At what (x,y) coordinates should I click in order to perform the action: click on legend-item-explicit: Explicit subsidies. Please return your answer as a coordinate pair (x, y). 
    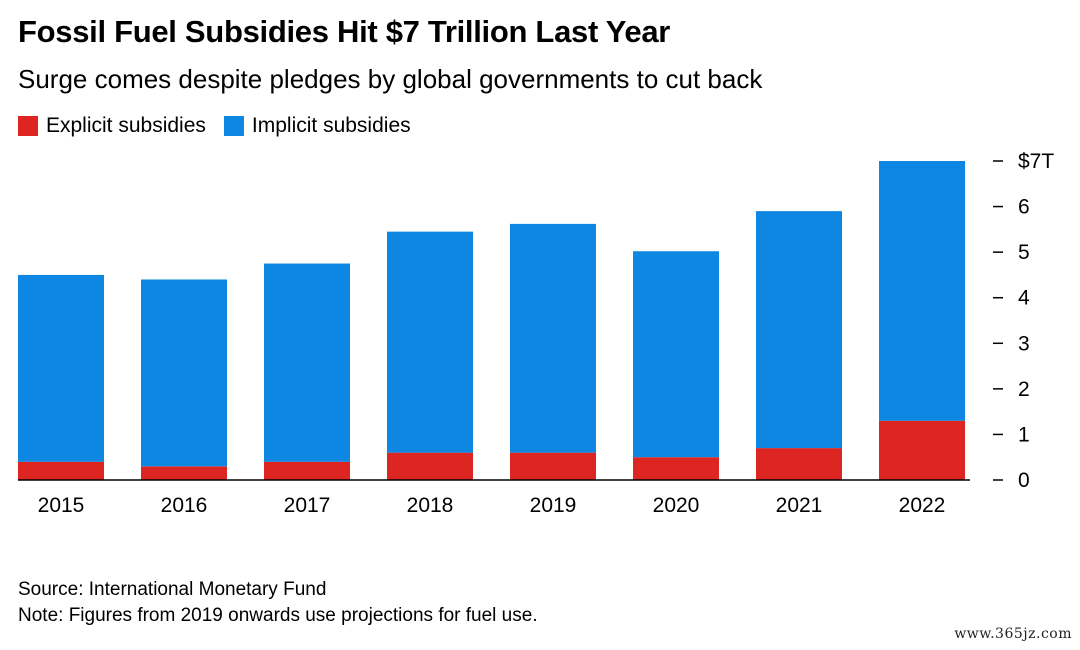
    Looking at the image, I should click on (112, 126).